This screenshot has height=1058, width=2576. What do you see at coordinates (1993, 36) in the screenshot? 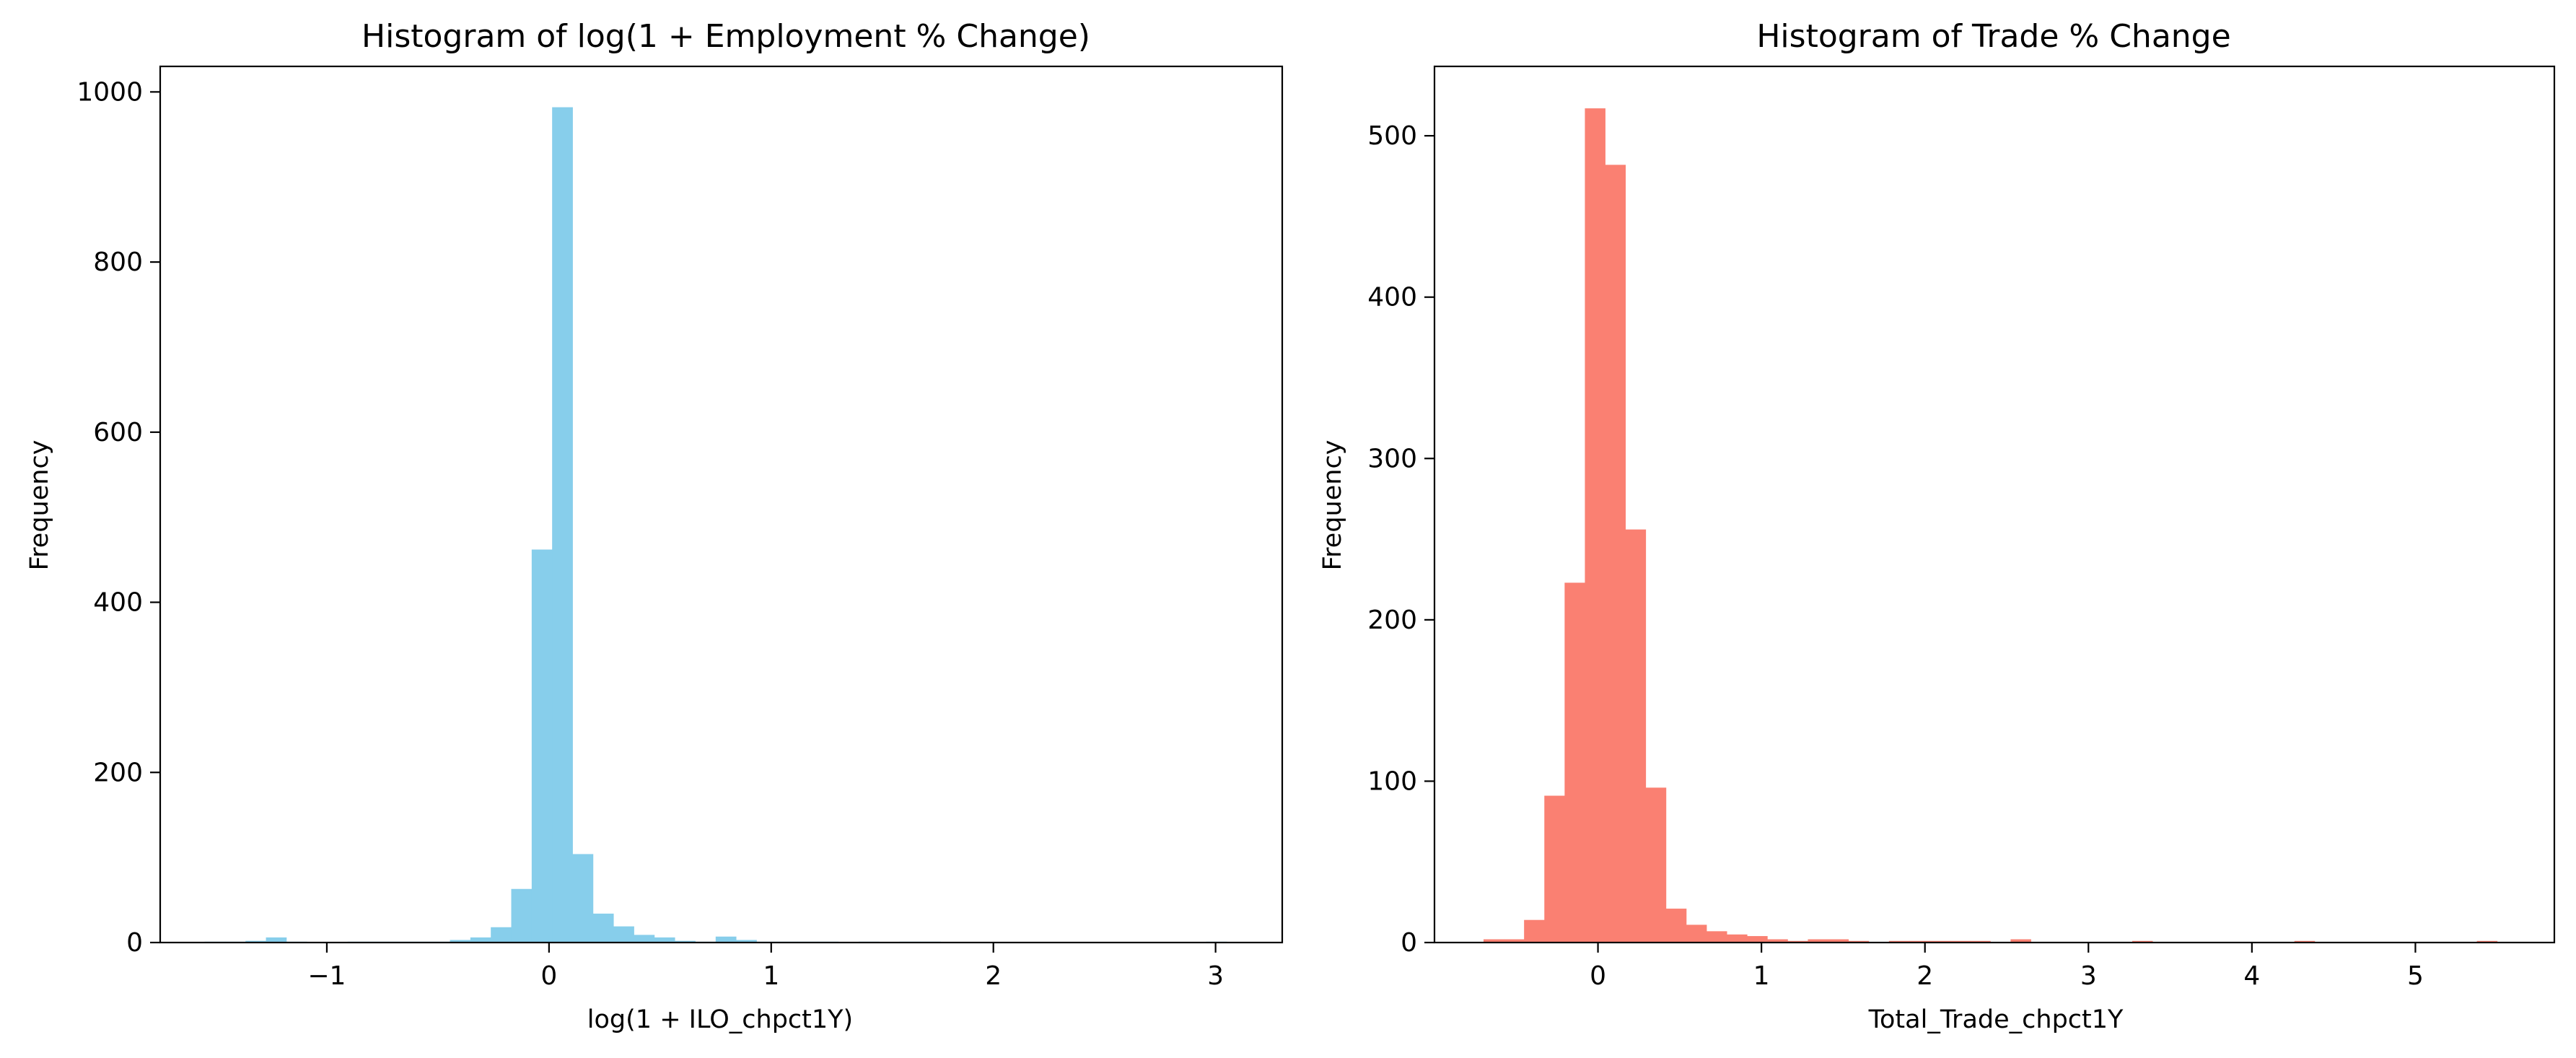
I see `trade-histogram-title: Histogram of Trade % Change` at bounding box center [1993, 36].